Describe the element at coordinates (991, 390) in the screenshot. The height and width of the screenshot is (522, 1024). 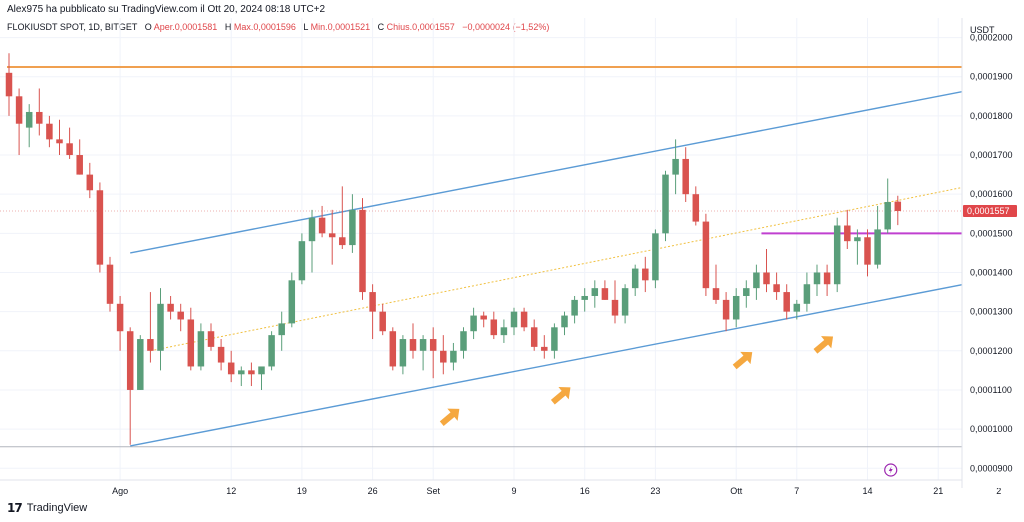
I see `price-tick-label: 0,0001100` at that location.